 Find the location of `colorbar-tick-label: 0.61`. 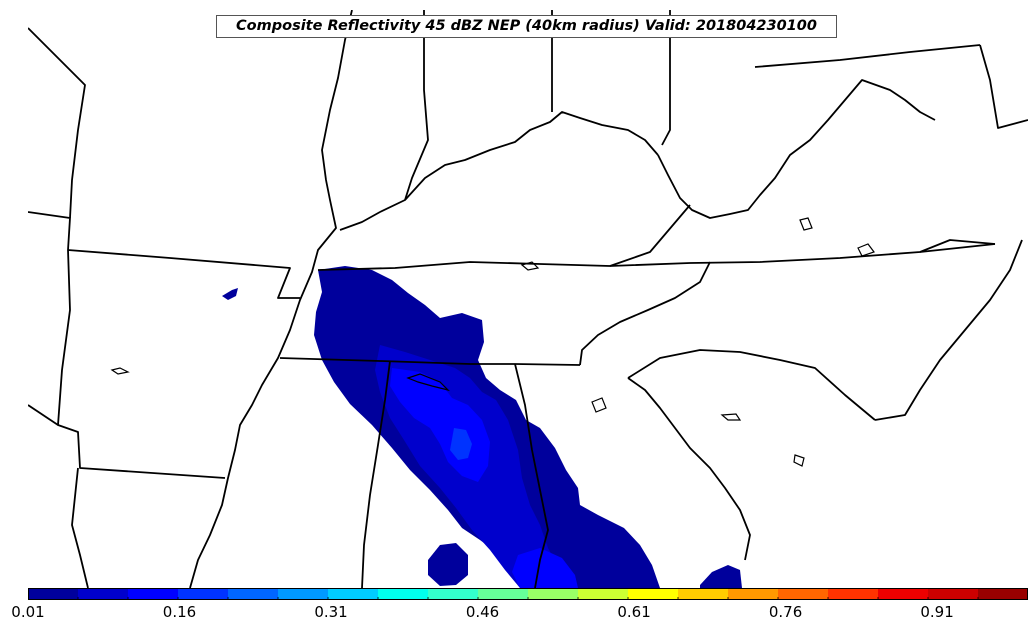

colorbar-tick-label: 0.61 is located at coordinates (634, 612).